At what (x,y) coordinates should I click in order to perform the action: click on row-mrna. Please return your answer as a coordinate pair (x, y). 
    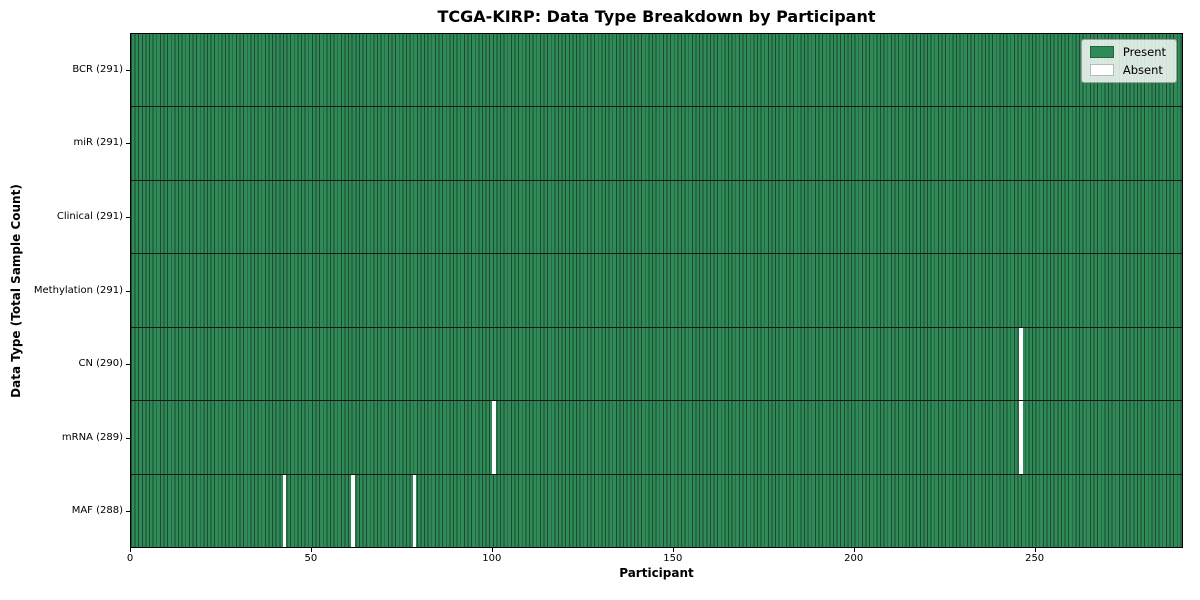
    Looking at the image, I should click on (656, 437).